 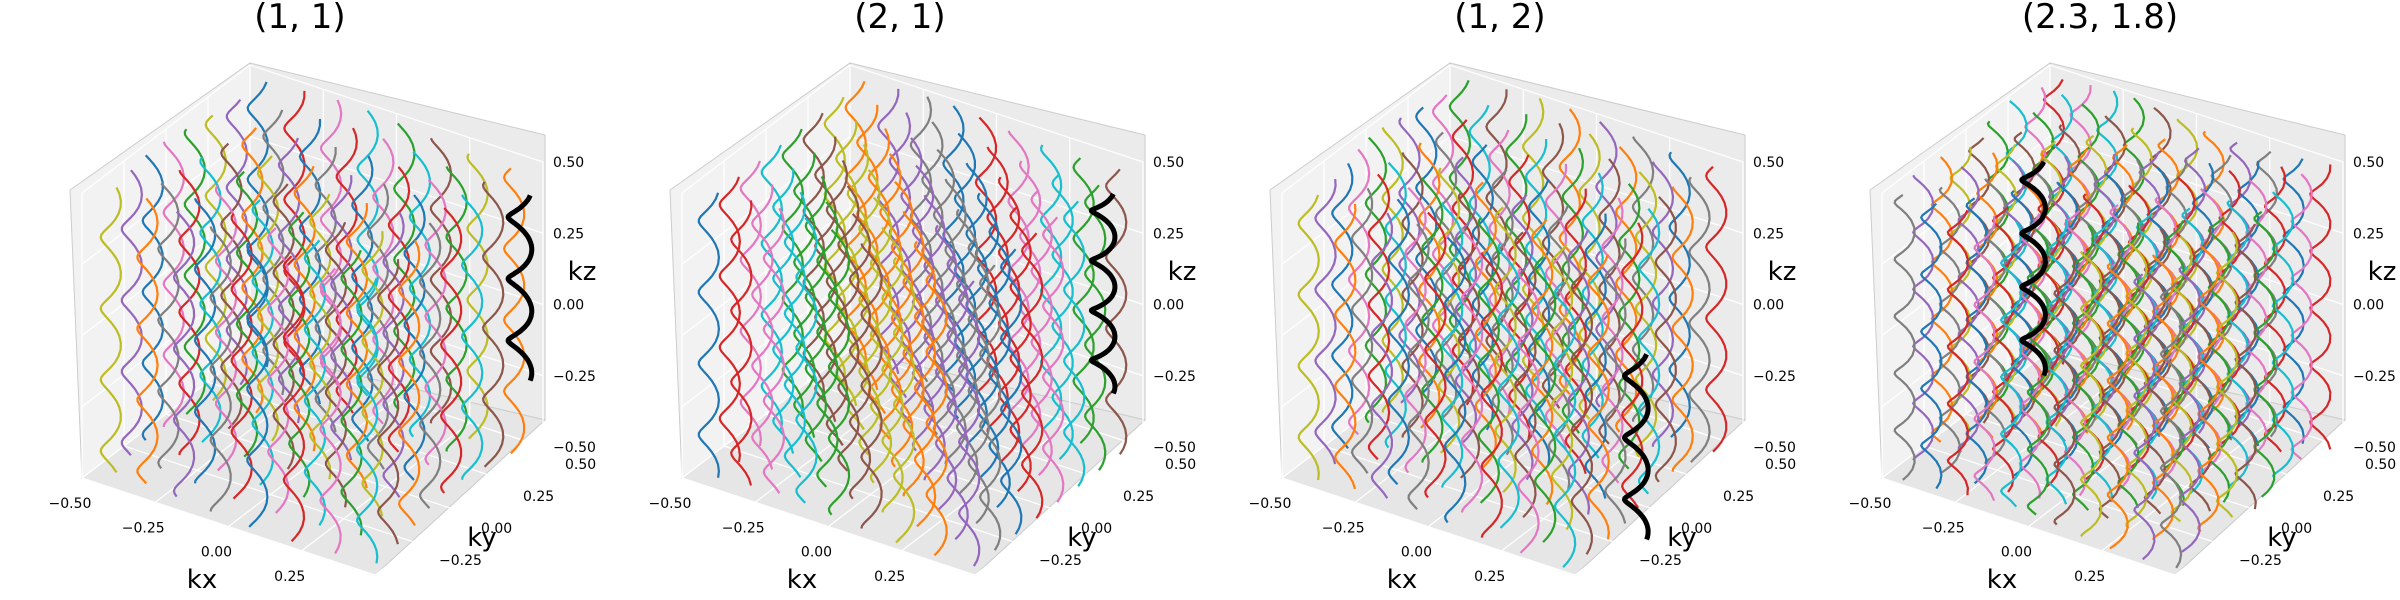 What do you see at coordinates (1782, 272) in the screenshot?
I see `z-axis-label: kz` at bounding box center [1782, 272].